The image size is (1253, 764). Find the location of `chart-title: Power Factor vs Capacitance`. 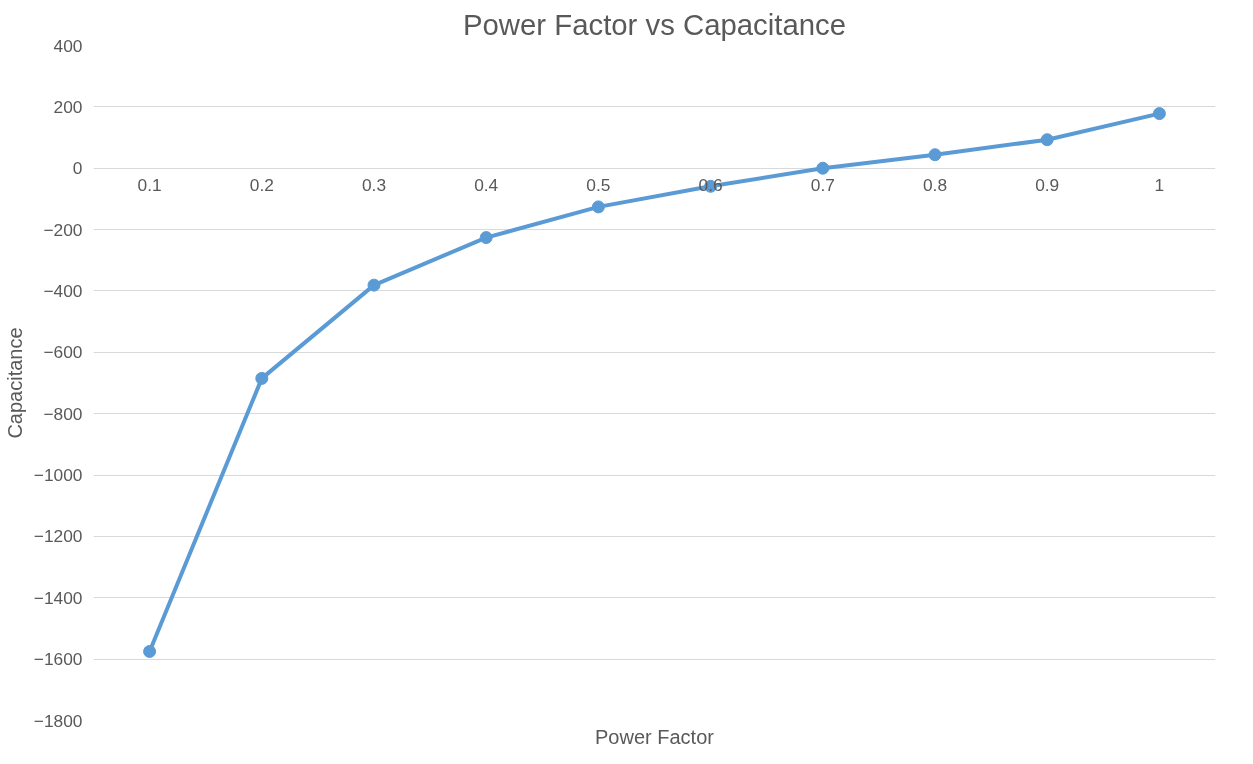

chart-title: Power Factor vs Capacitance is located at coordinates (654, 24).